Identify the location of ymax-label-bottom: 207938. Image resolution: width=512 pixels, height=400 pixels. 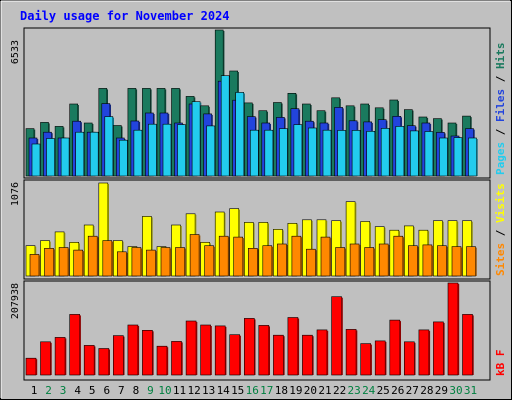
(15, 301).